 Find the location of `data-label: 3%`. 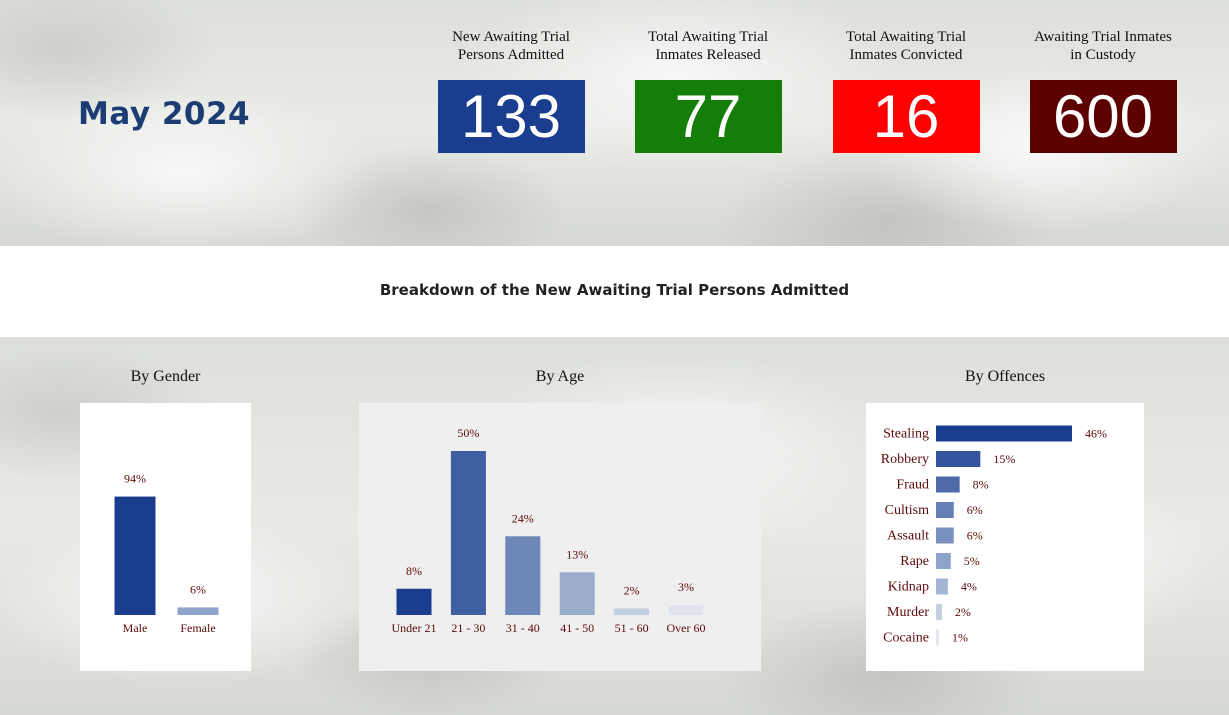

data-label: 3% is located at coordinates (686, 587).